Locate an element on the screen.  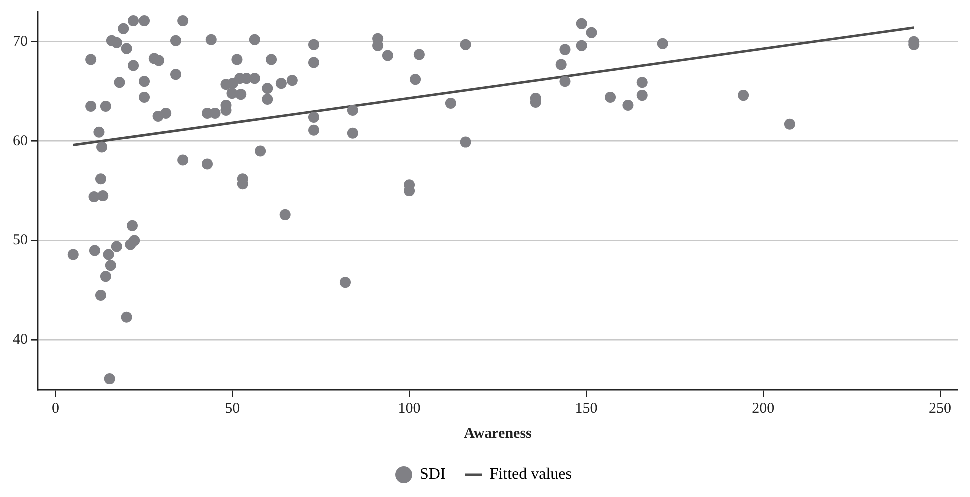
y-tick-label: 60 is located at coordinates (20, 141).